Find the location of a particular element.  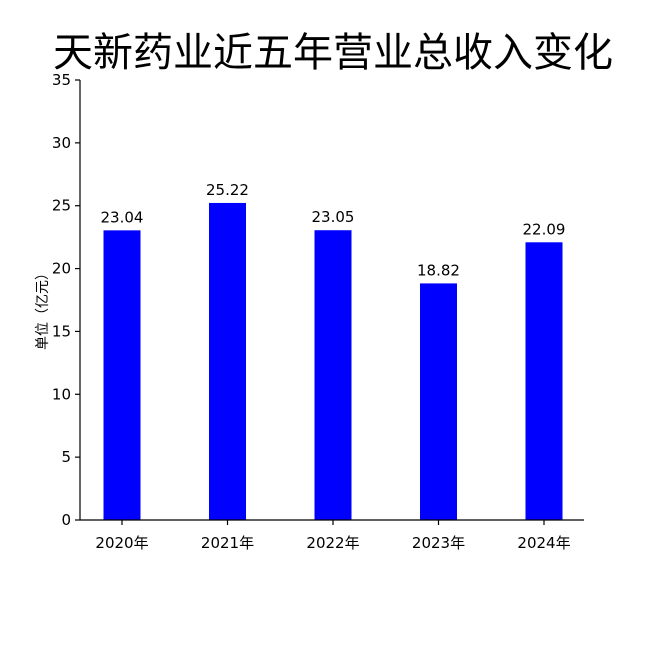

y-tick-label: 15 is located at coordinates (61, 331).